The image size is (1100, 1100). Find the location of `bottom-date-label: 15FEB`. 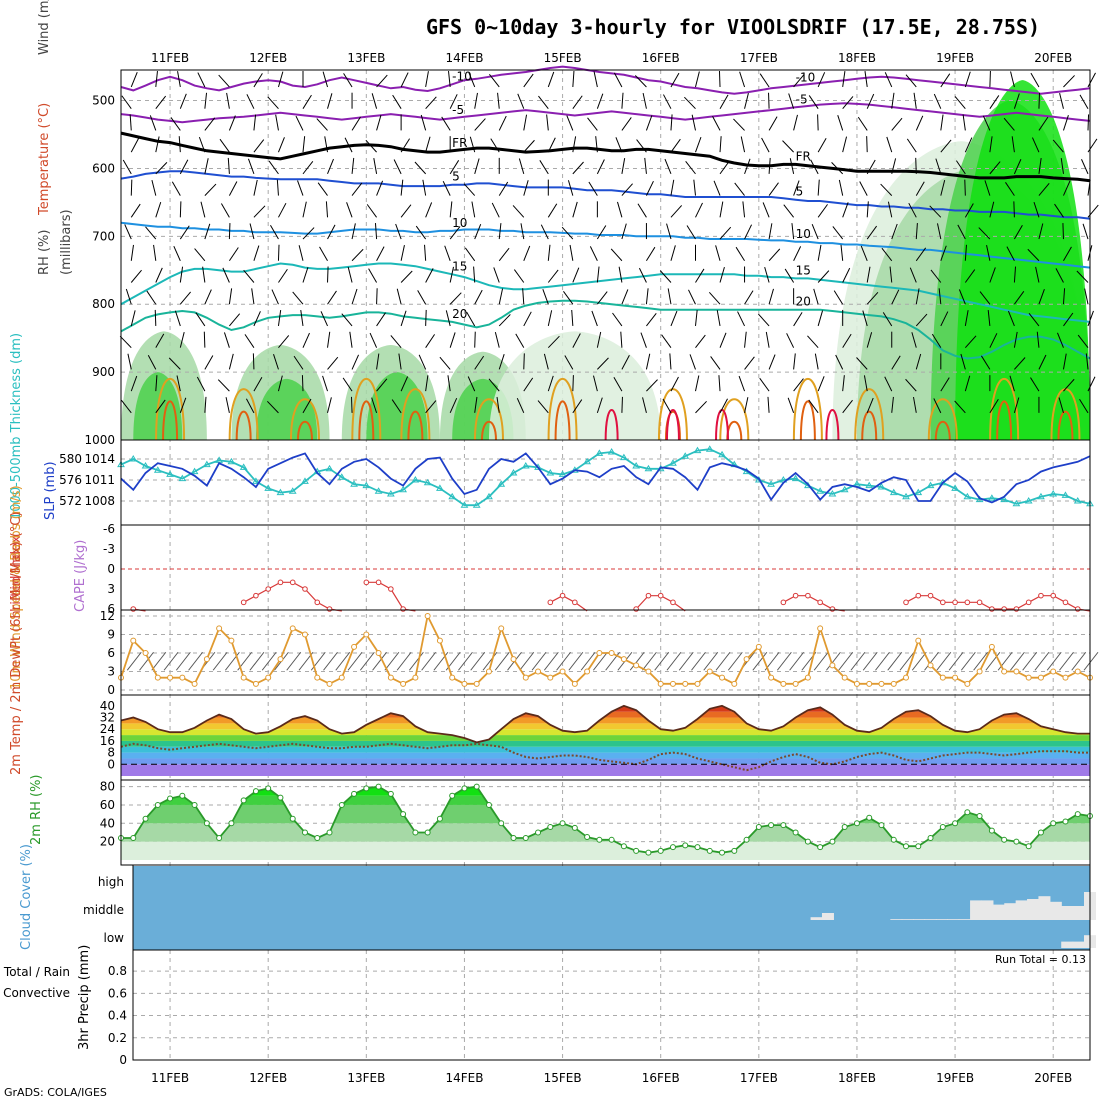

bottom-date-label: 15FEB is located at coordinates (563, 1078).